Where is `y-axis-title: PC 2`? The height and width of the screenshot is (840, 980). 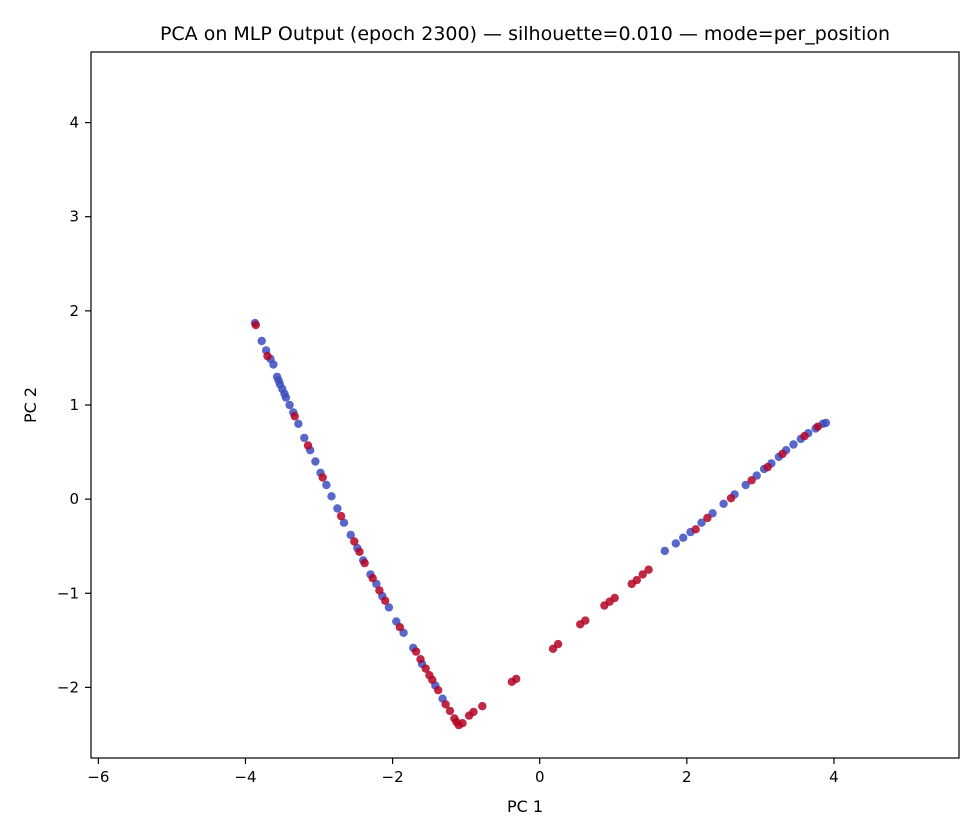 y-axis-title: PC 2 is located at coordinates (30, 405).